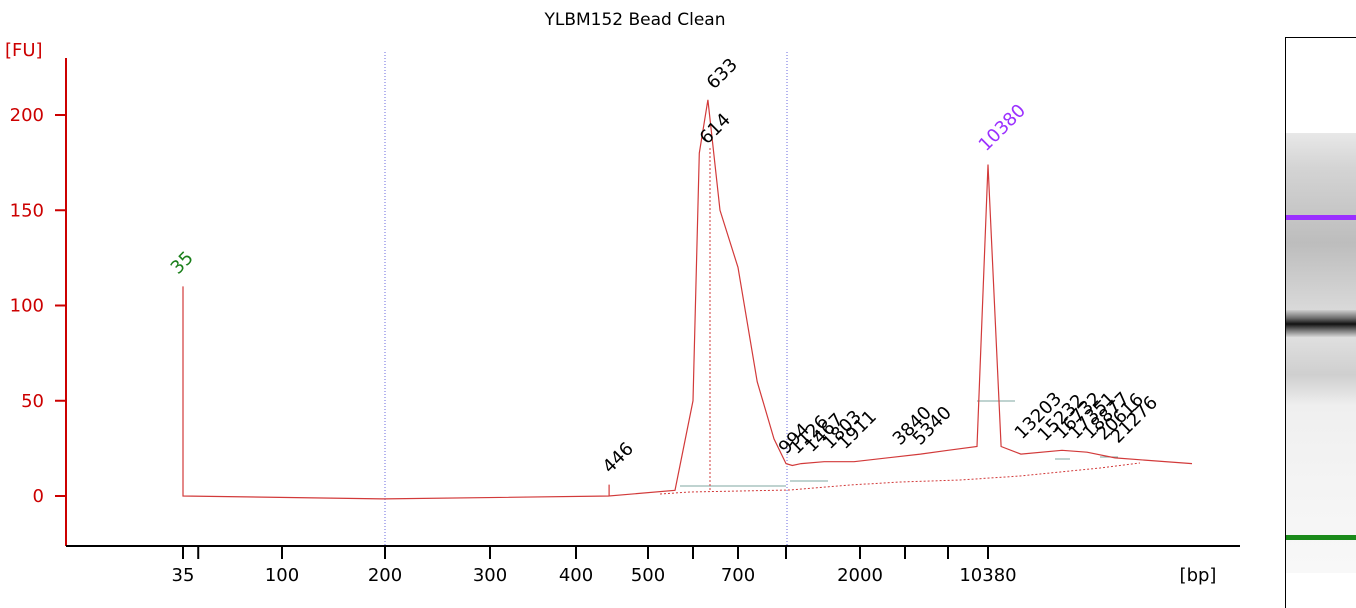 Image resolution: width=1356 pixels, height=608 pixels. What do you see at coordinates (860, 575) in the screenshot?
I see `x-tick-label: 2000` at bounding box center [860, 575].